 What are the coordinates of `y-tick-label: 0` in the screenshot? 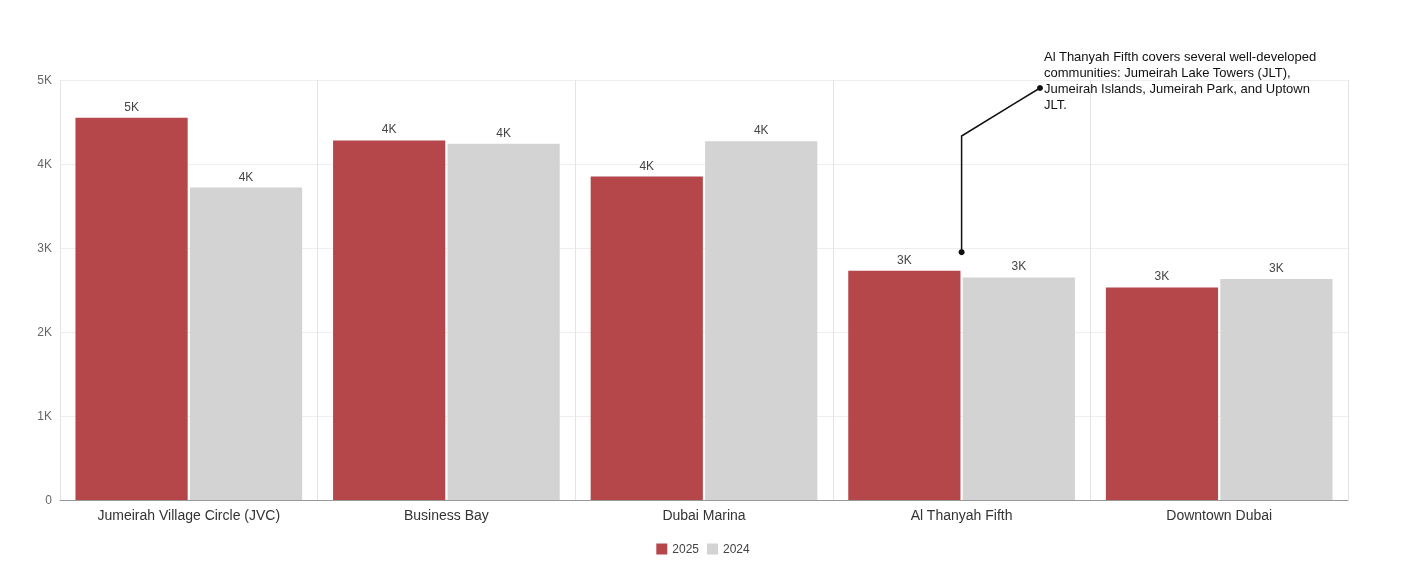 It's located at (49, 500).